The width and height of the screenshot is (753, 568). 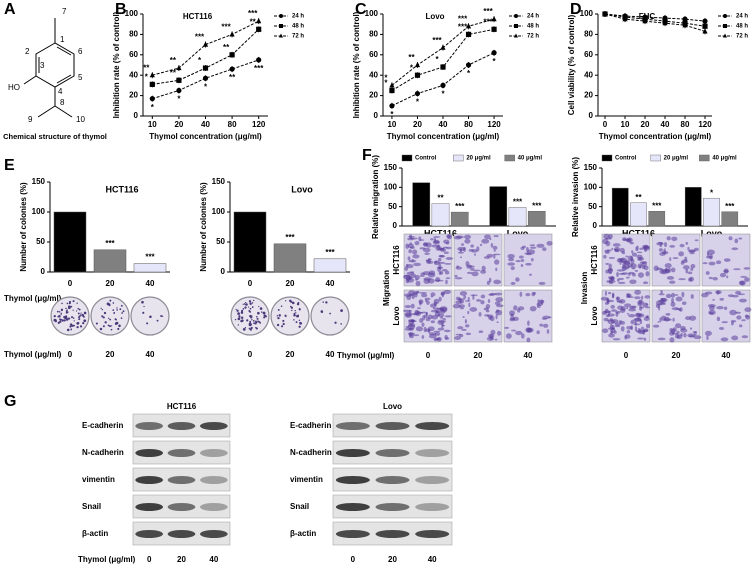 I want to click on atom-label: 2, so click(x=27, y=51).